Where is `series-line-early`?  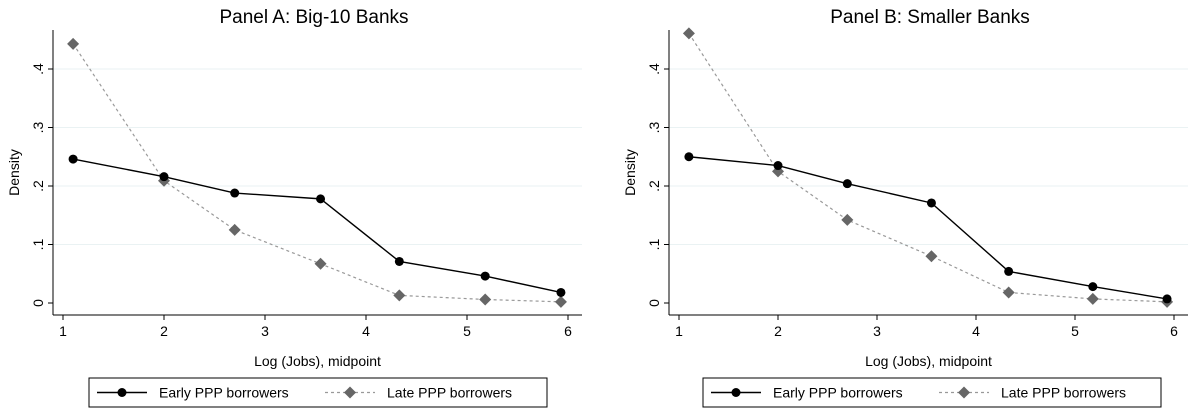 series-line-early is located at coordinates (928, 228).